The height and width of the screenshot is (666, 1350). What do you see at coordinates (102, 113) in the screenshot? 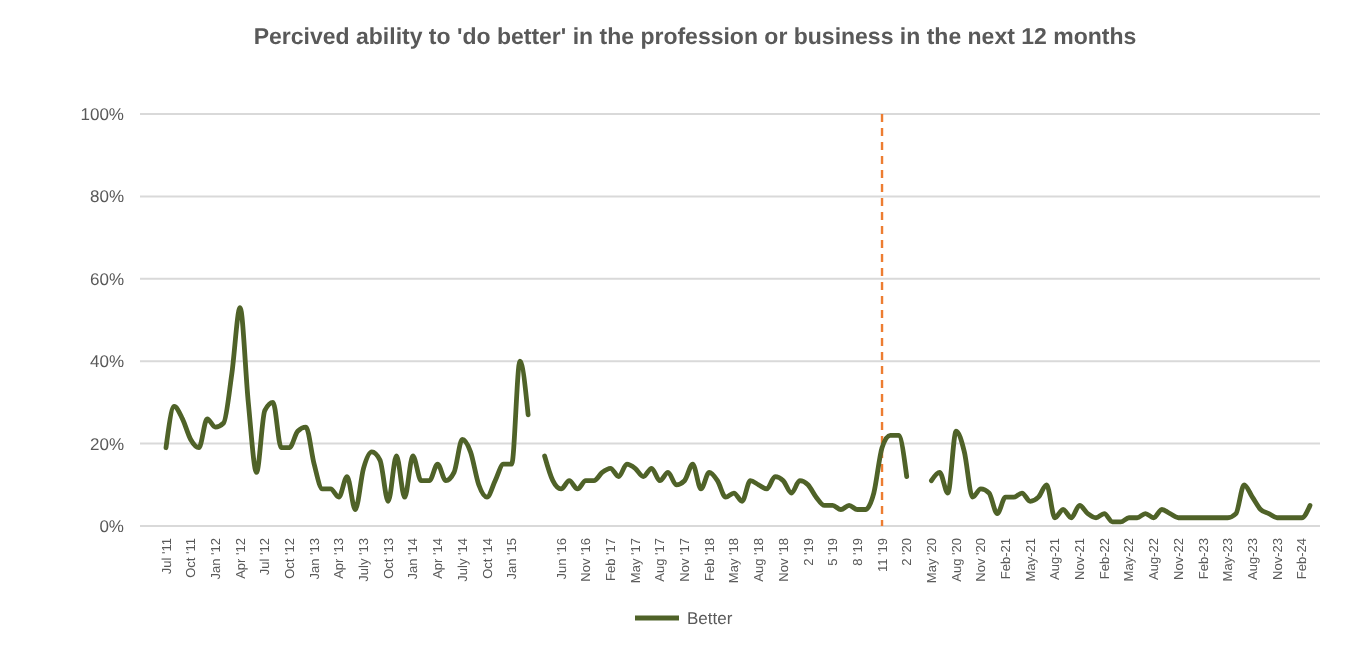
I see `y-tick-label: 100%` at bounding box center [102, 113].